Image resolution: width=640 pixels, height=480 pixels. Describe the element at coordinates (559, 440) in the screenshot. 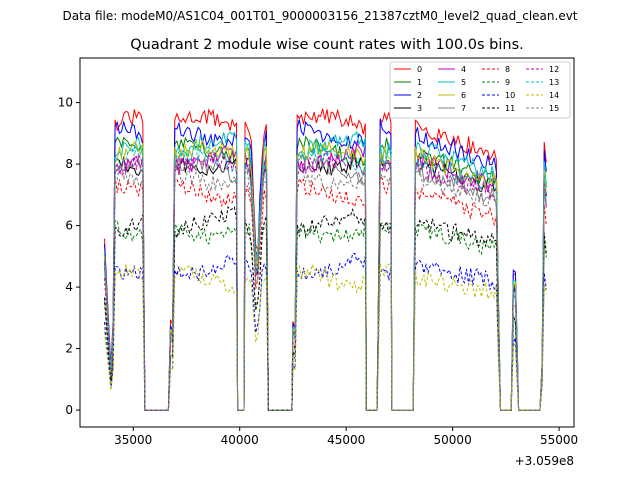

I see `x-tick-label: 55000` at that location.